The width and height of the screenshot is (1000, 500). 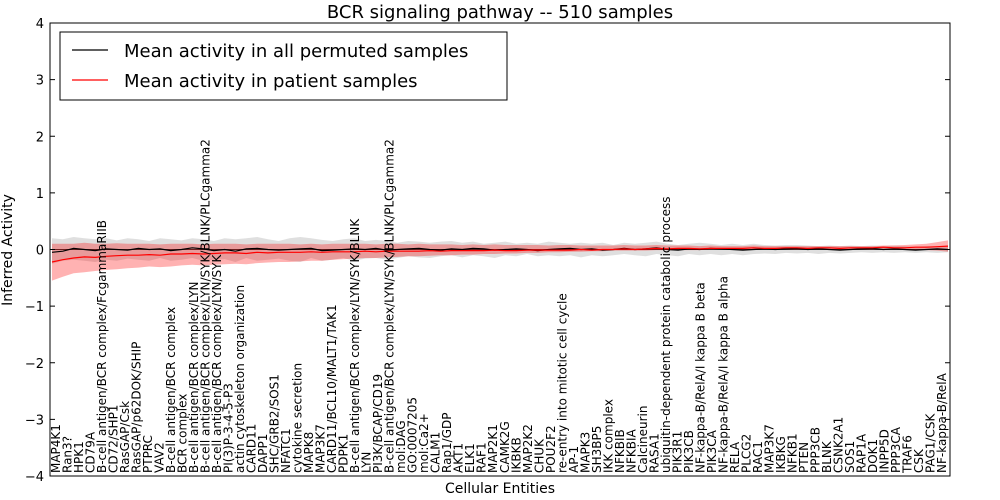 What do you see at coordinates (712, 451) in the screenshot?
I see `entity-label: PIK3CA` at bounding box center [712, 451].